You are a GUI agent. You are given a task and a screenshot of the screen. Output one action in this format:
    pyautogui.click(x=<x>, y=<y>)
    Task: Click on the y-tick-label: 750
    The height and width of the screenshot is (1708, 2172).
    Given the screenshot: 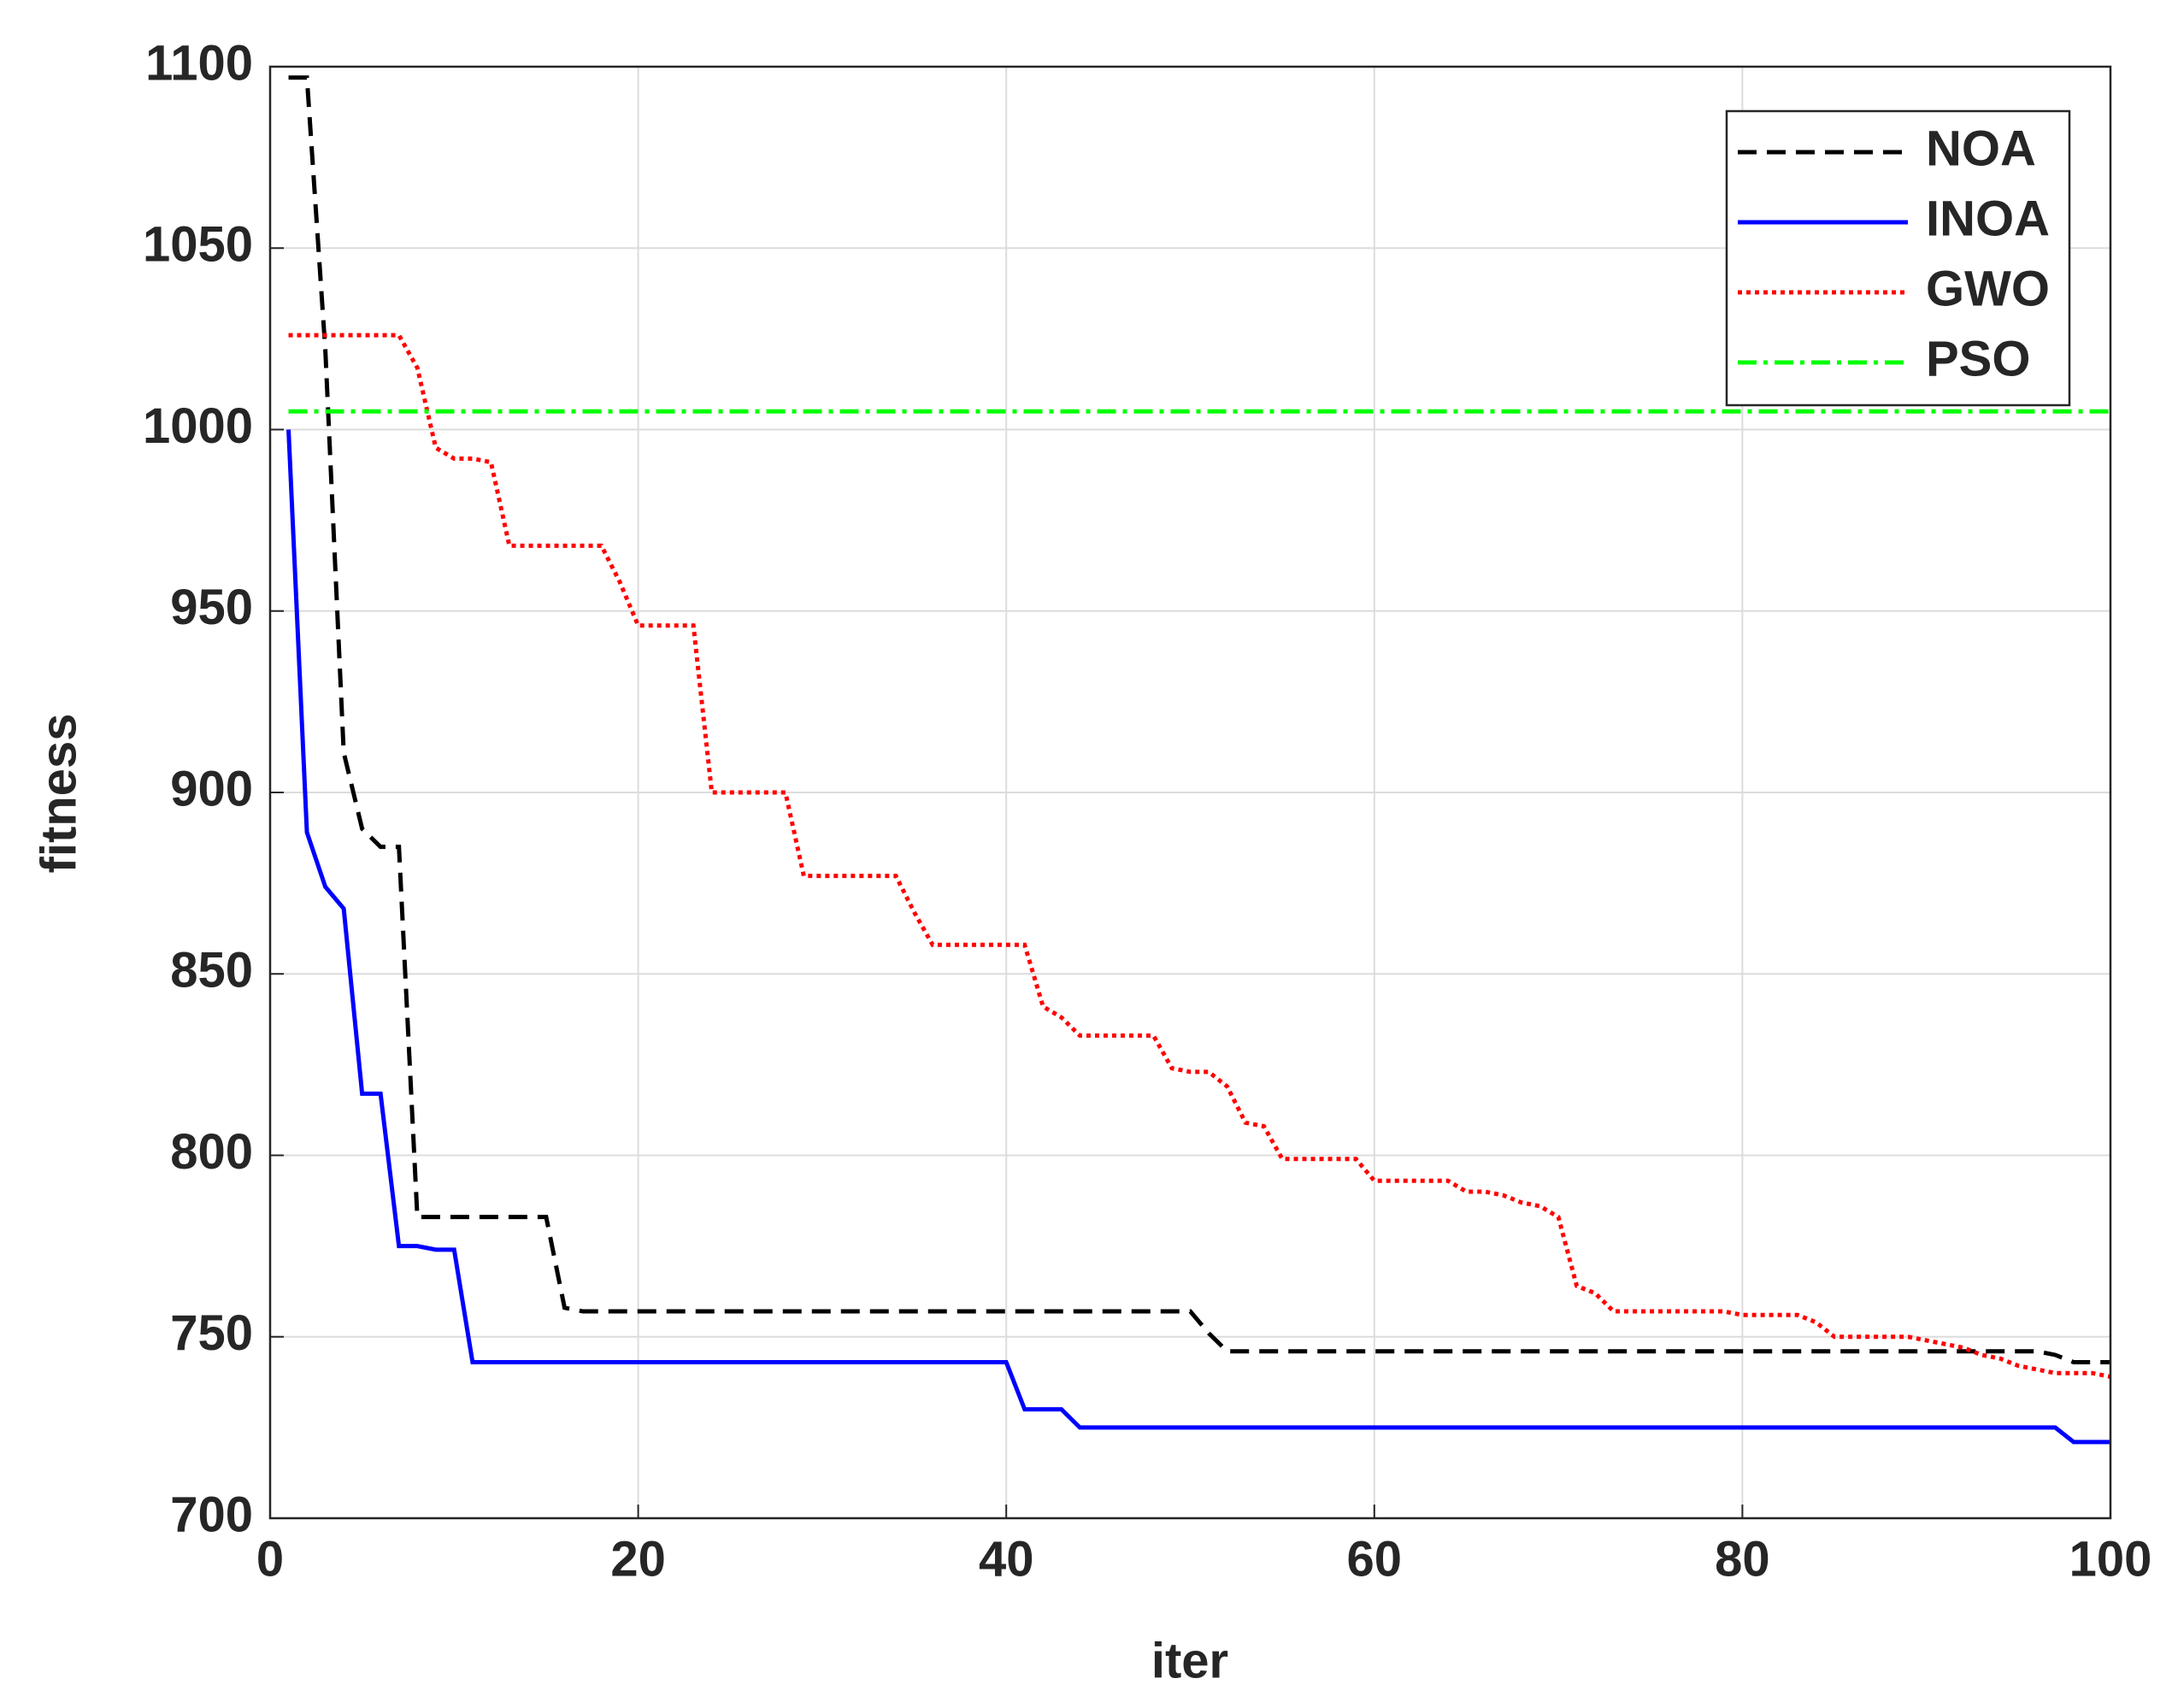 What is the action you would take?
    pyautogui.click(x=211, y=1333)
    